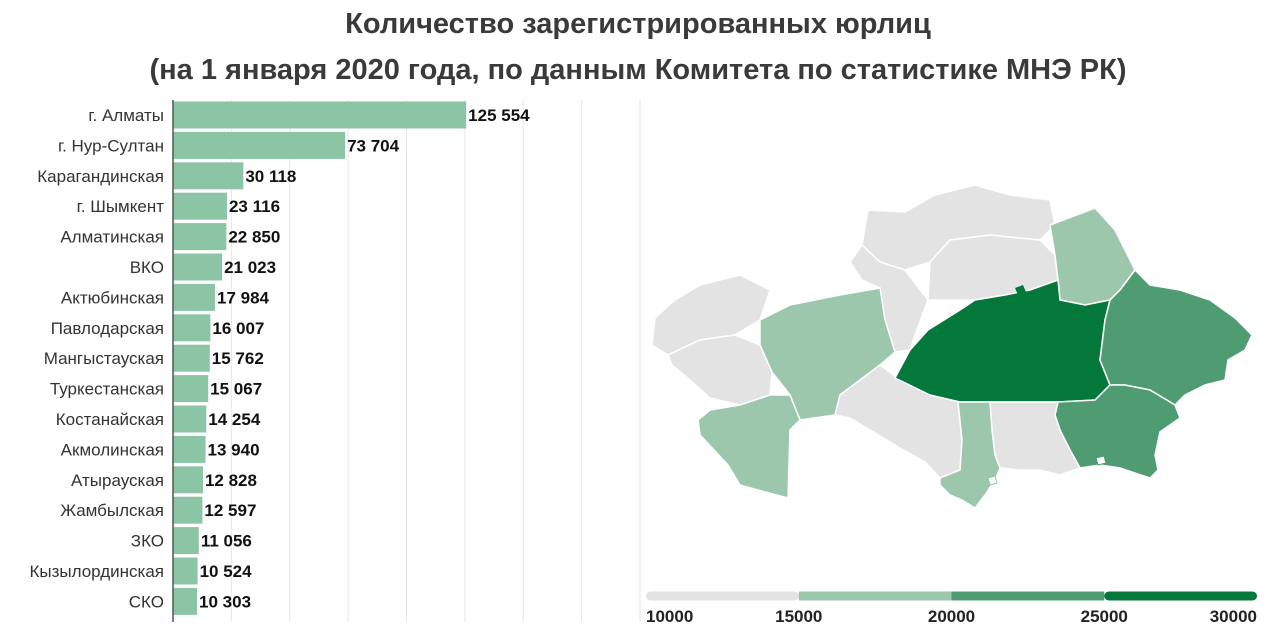 The height and width of the screenshot is (637, 1276). What do you see at coordinates (226, 541) in the screenshot?
I see `value-label: 11 056` at bounding box center [226, 541].